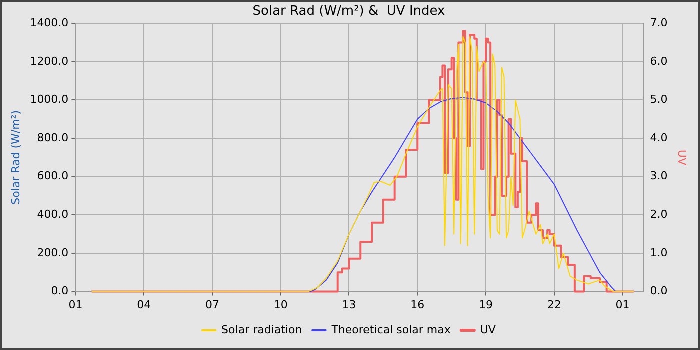 The width and height of the screenshot is (700, 350). Describe the element at coordinates (53, 137) in the screenshot. I see `y-tick-label: 800.0` at that location.